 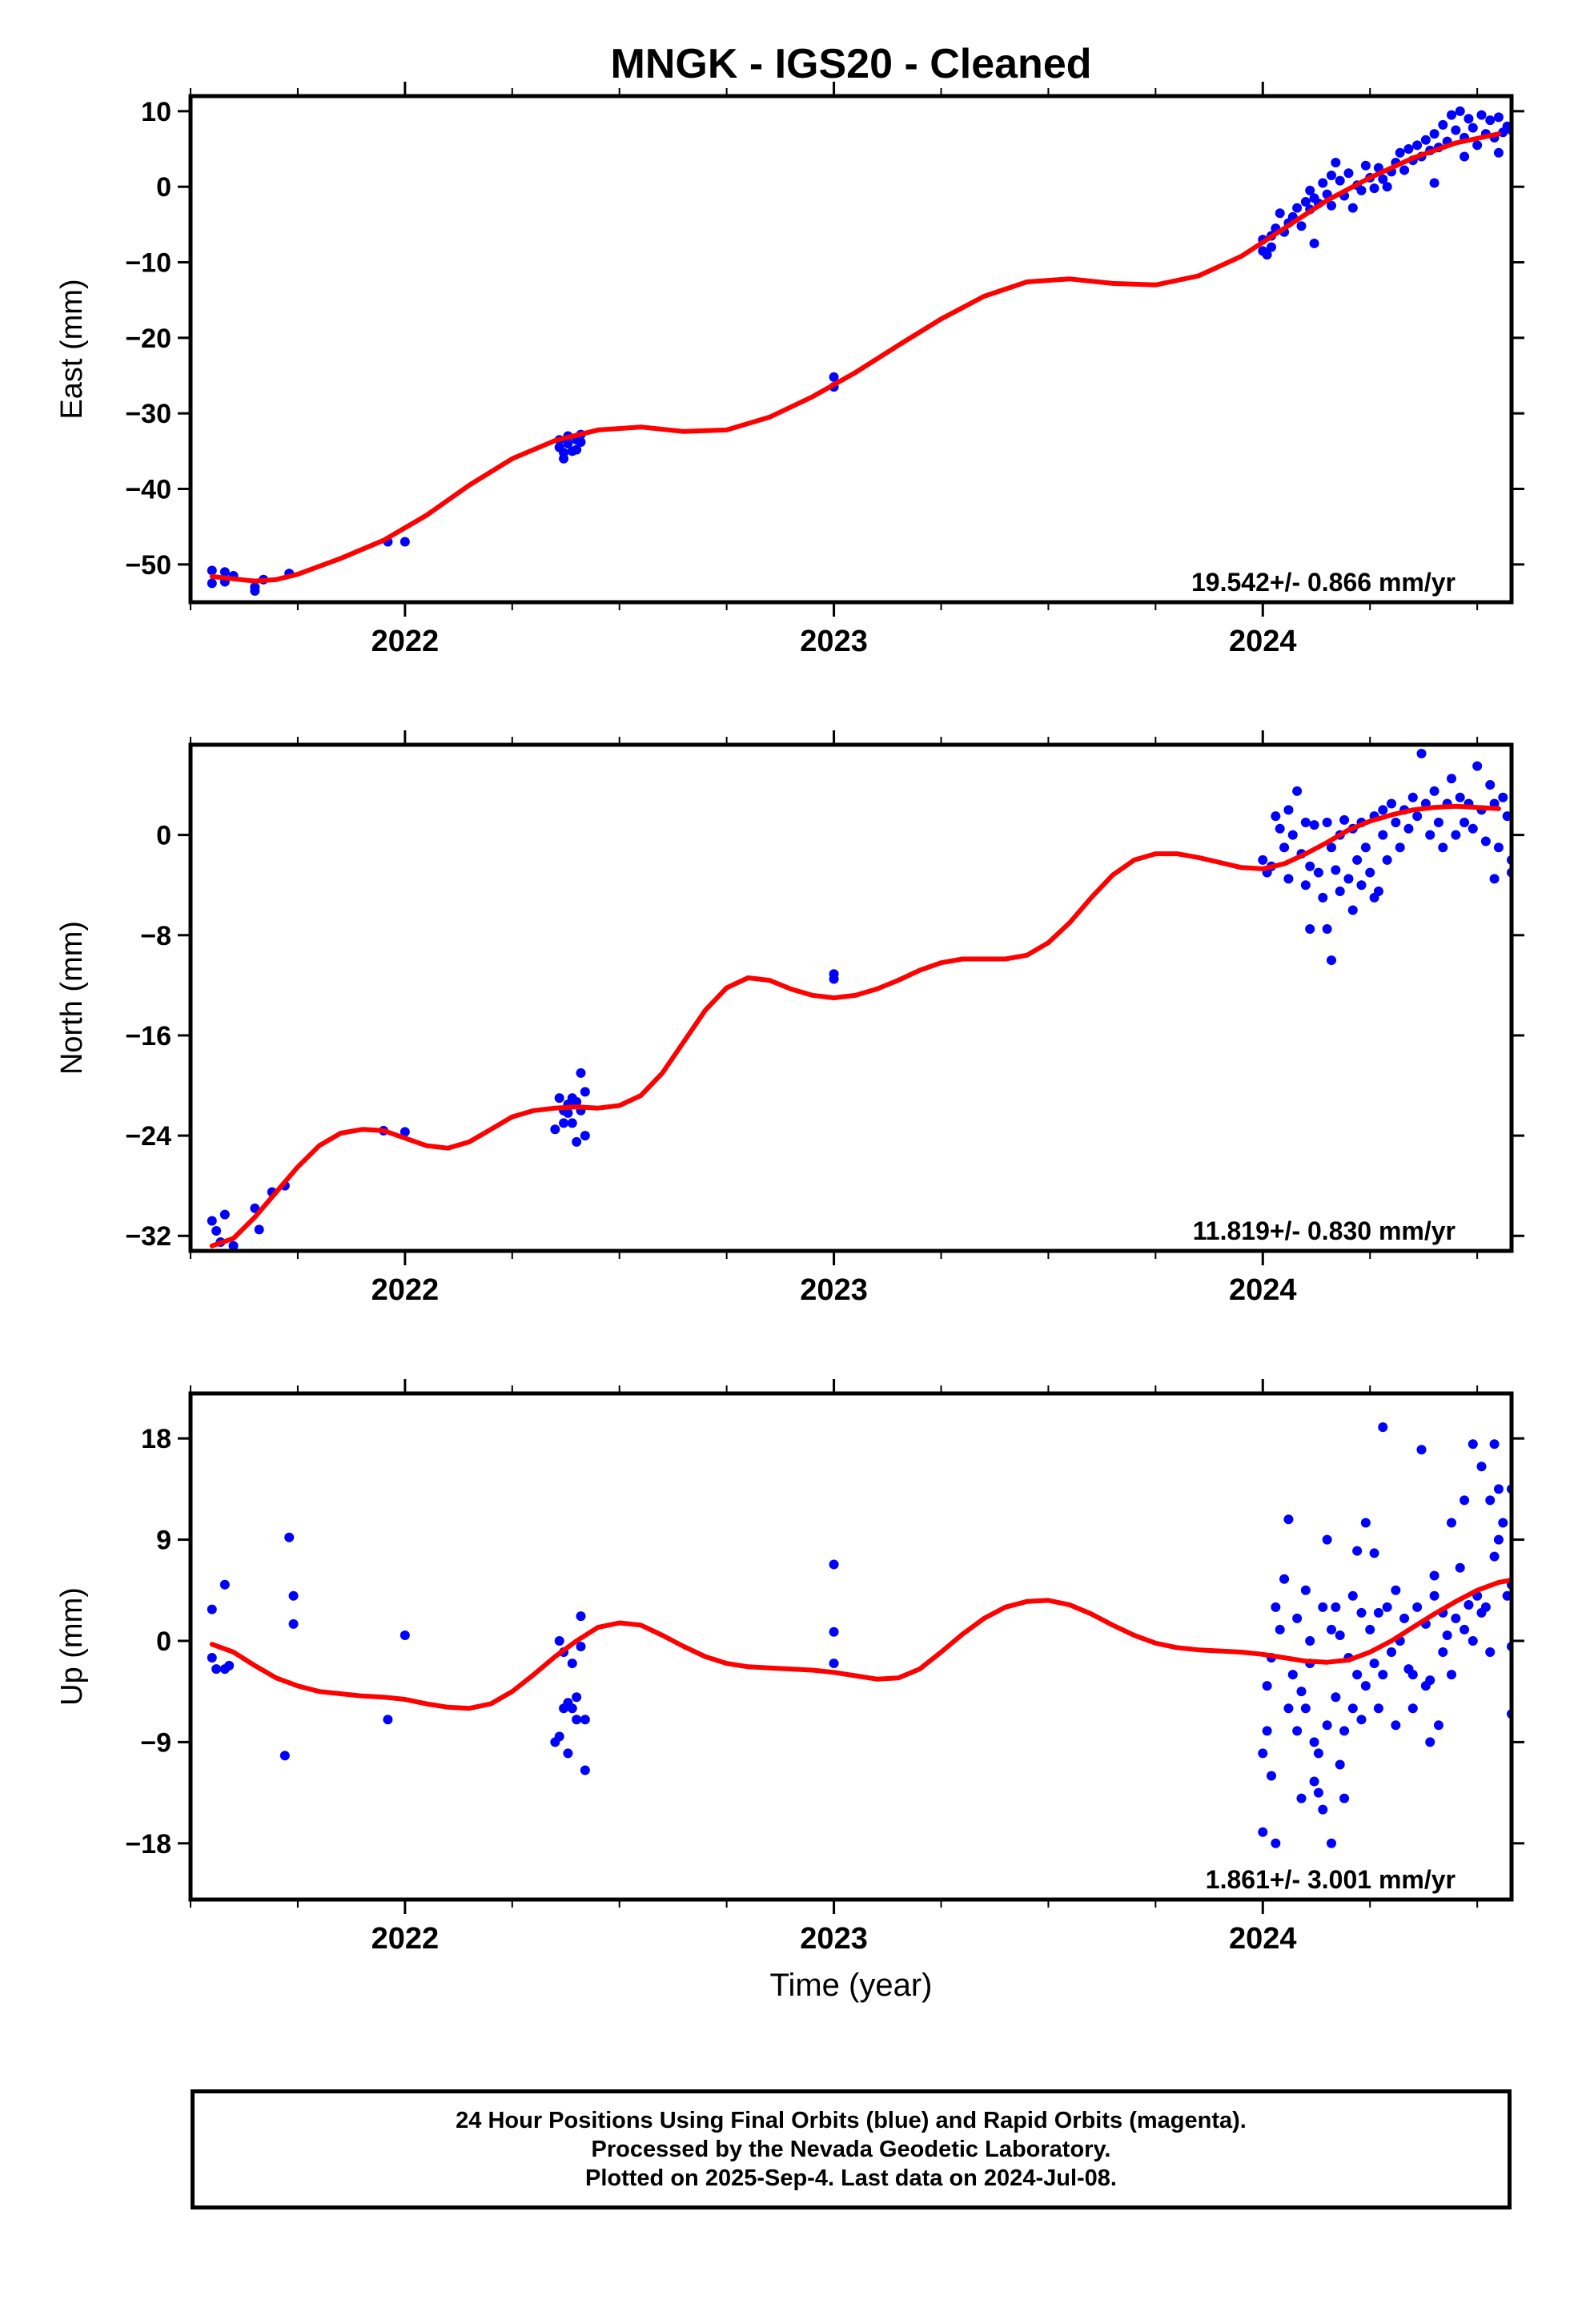 I want to click on east-y-axis-label: East (mm), so click(x=72, y=349).